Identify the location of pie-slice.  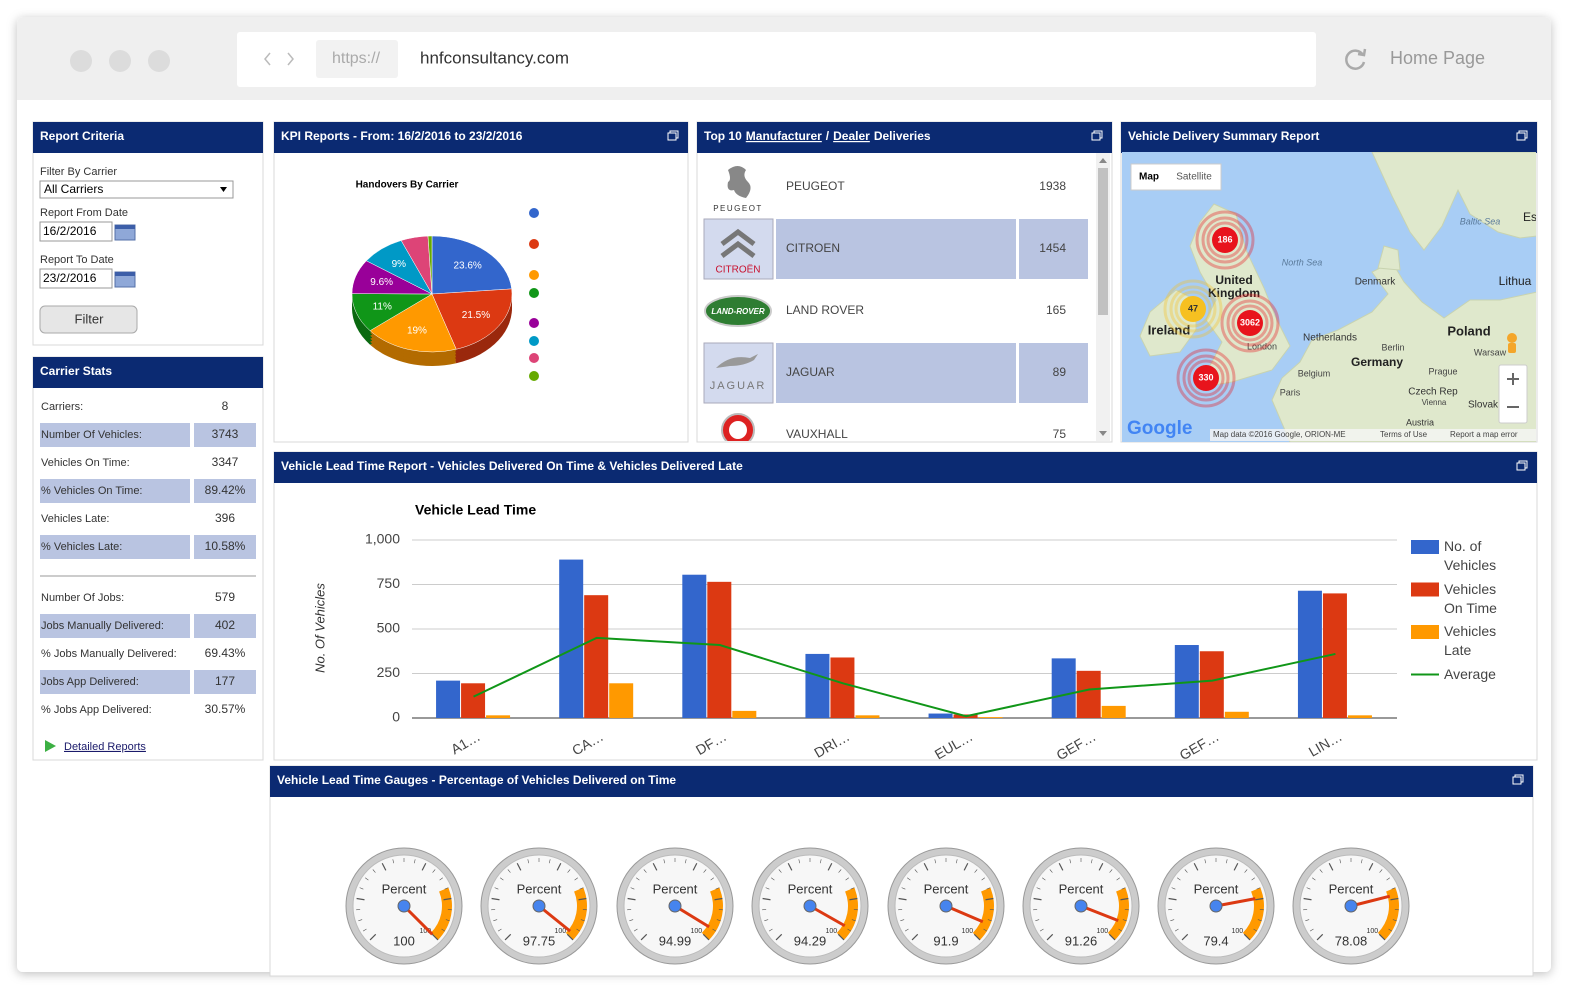
(430, 265).